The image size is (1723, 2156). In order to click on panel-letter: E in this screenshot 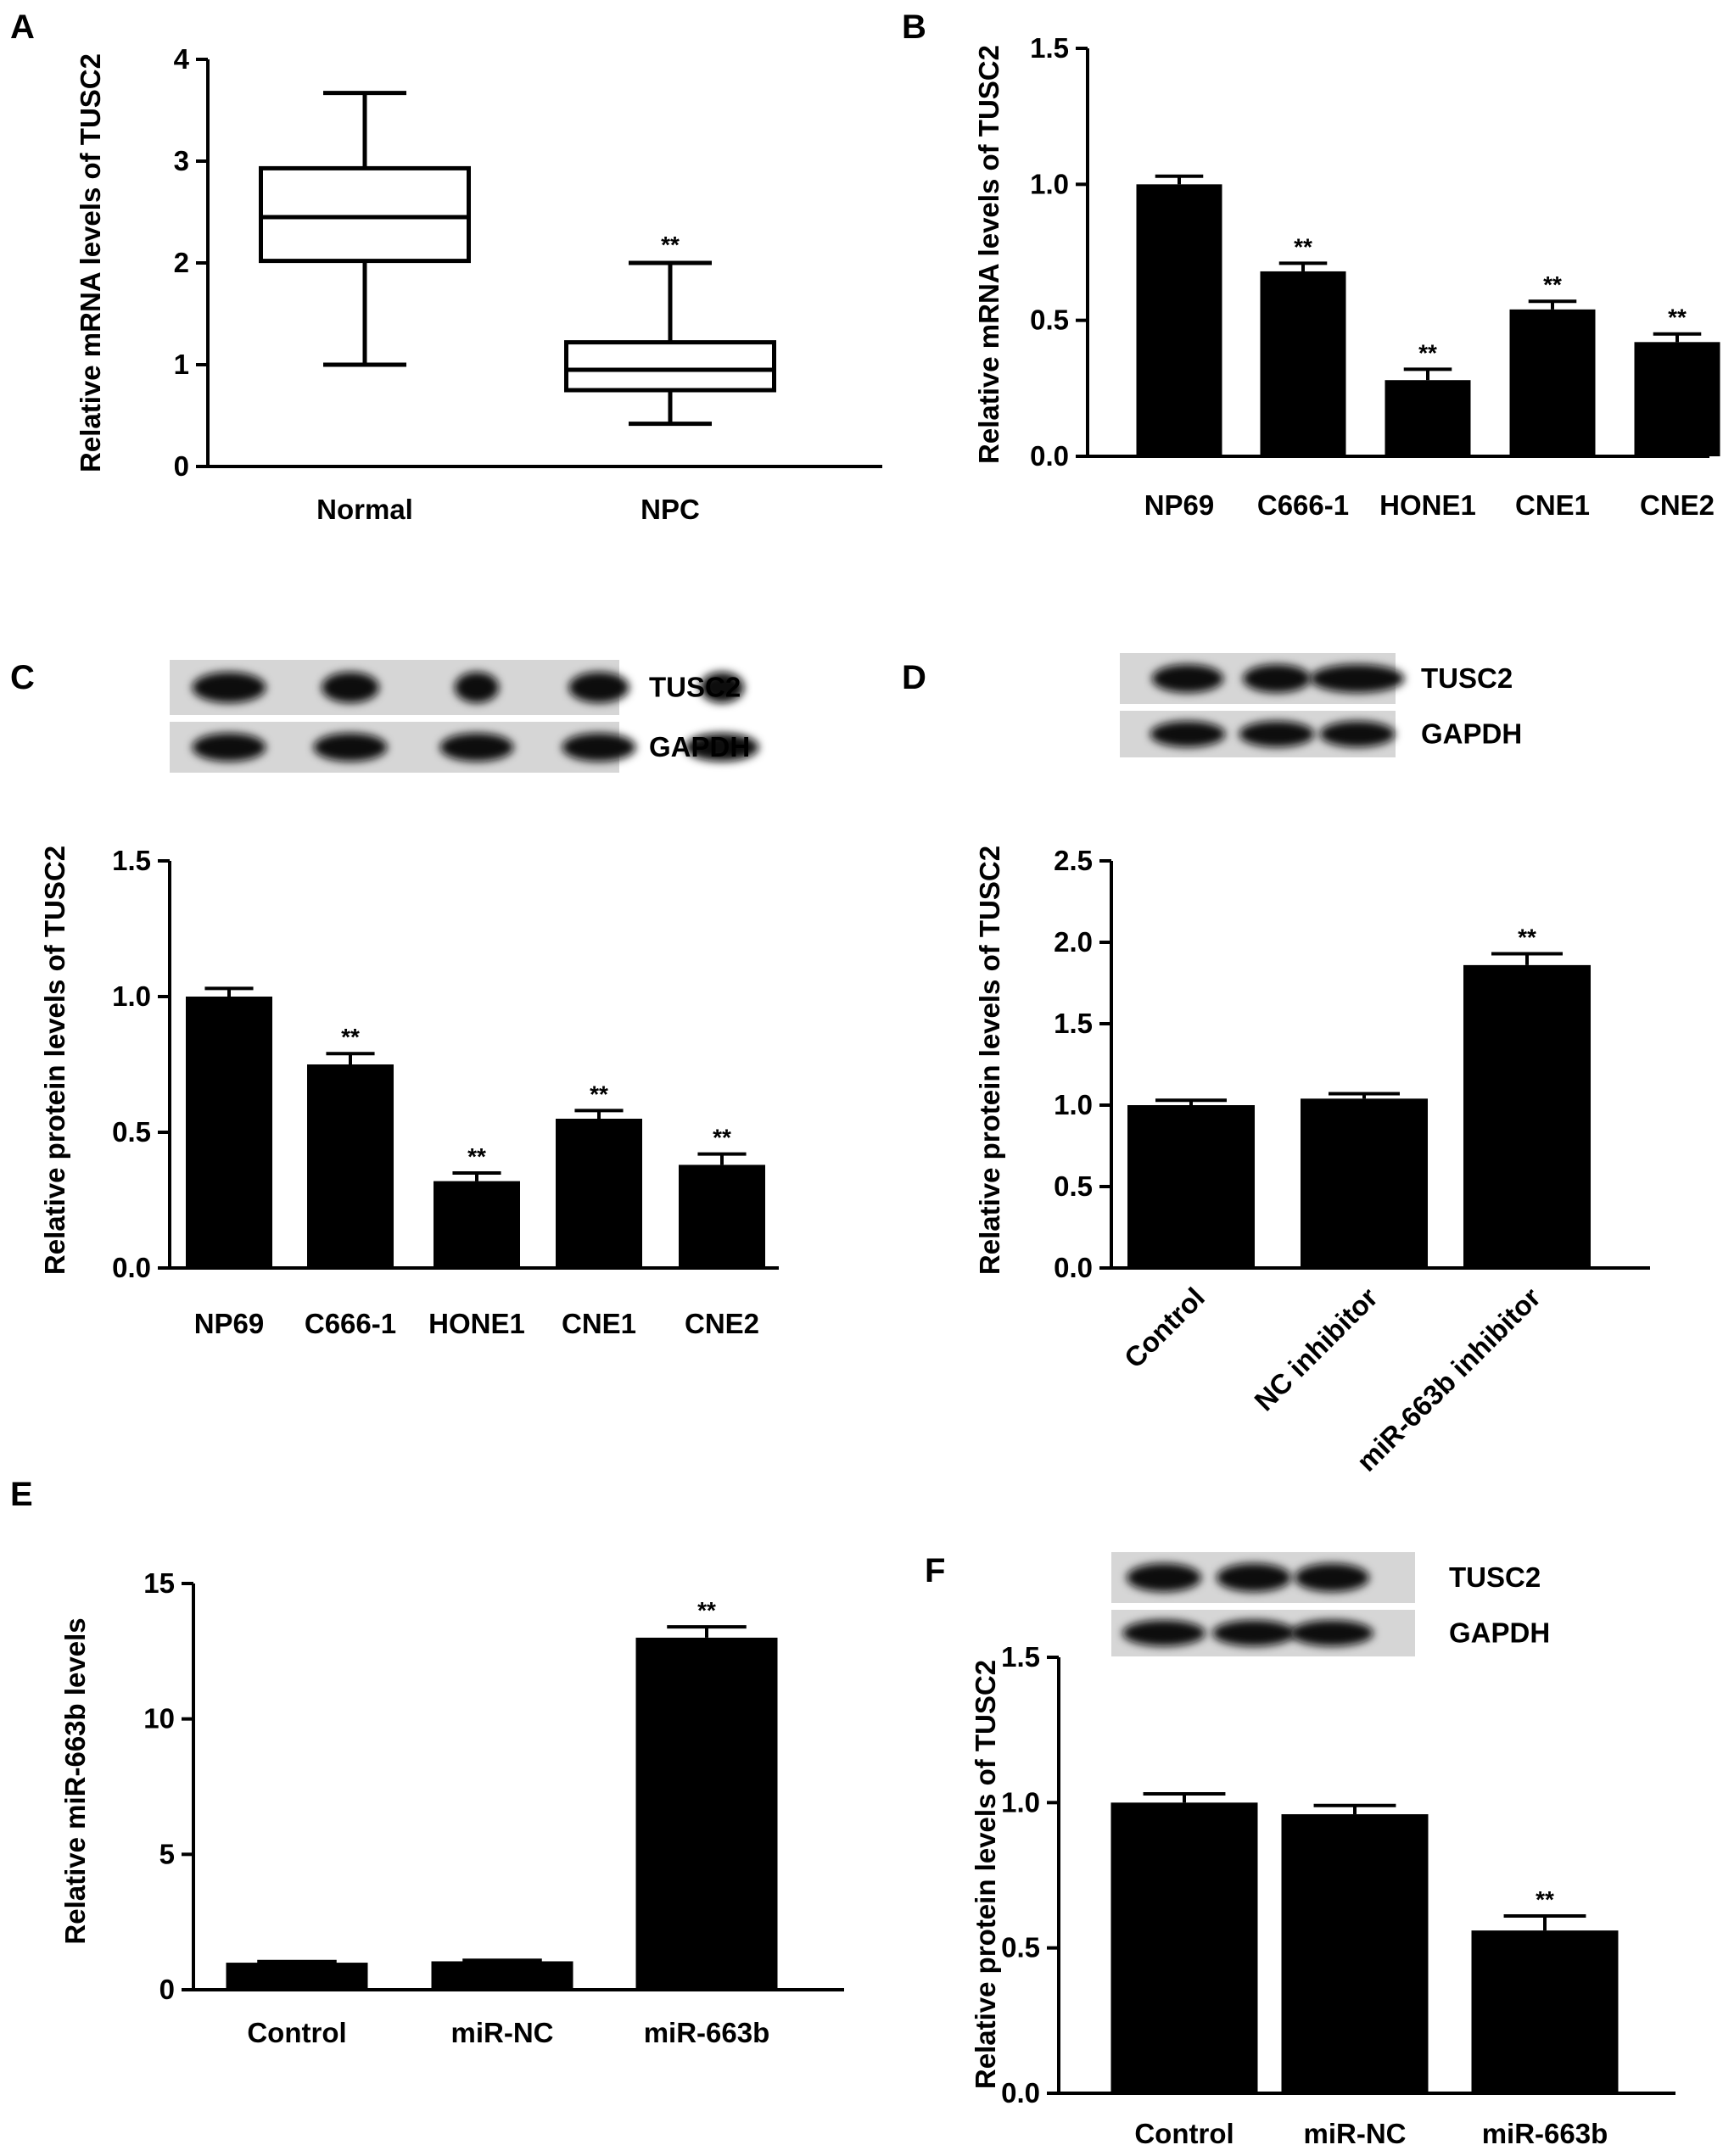, I will do `click(22, 1495)`.